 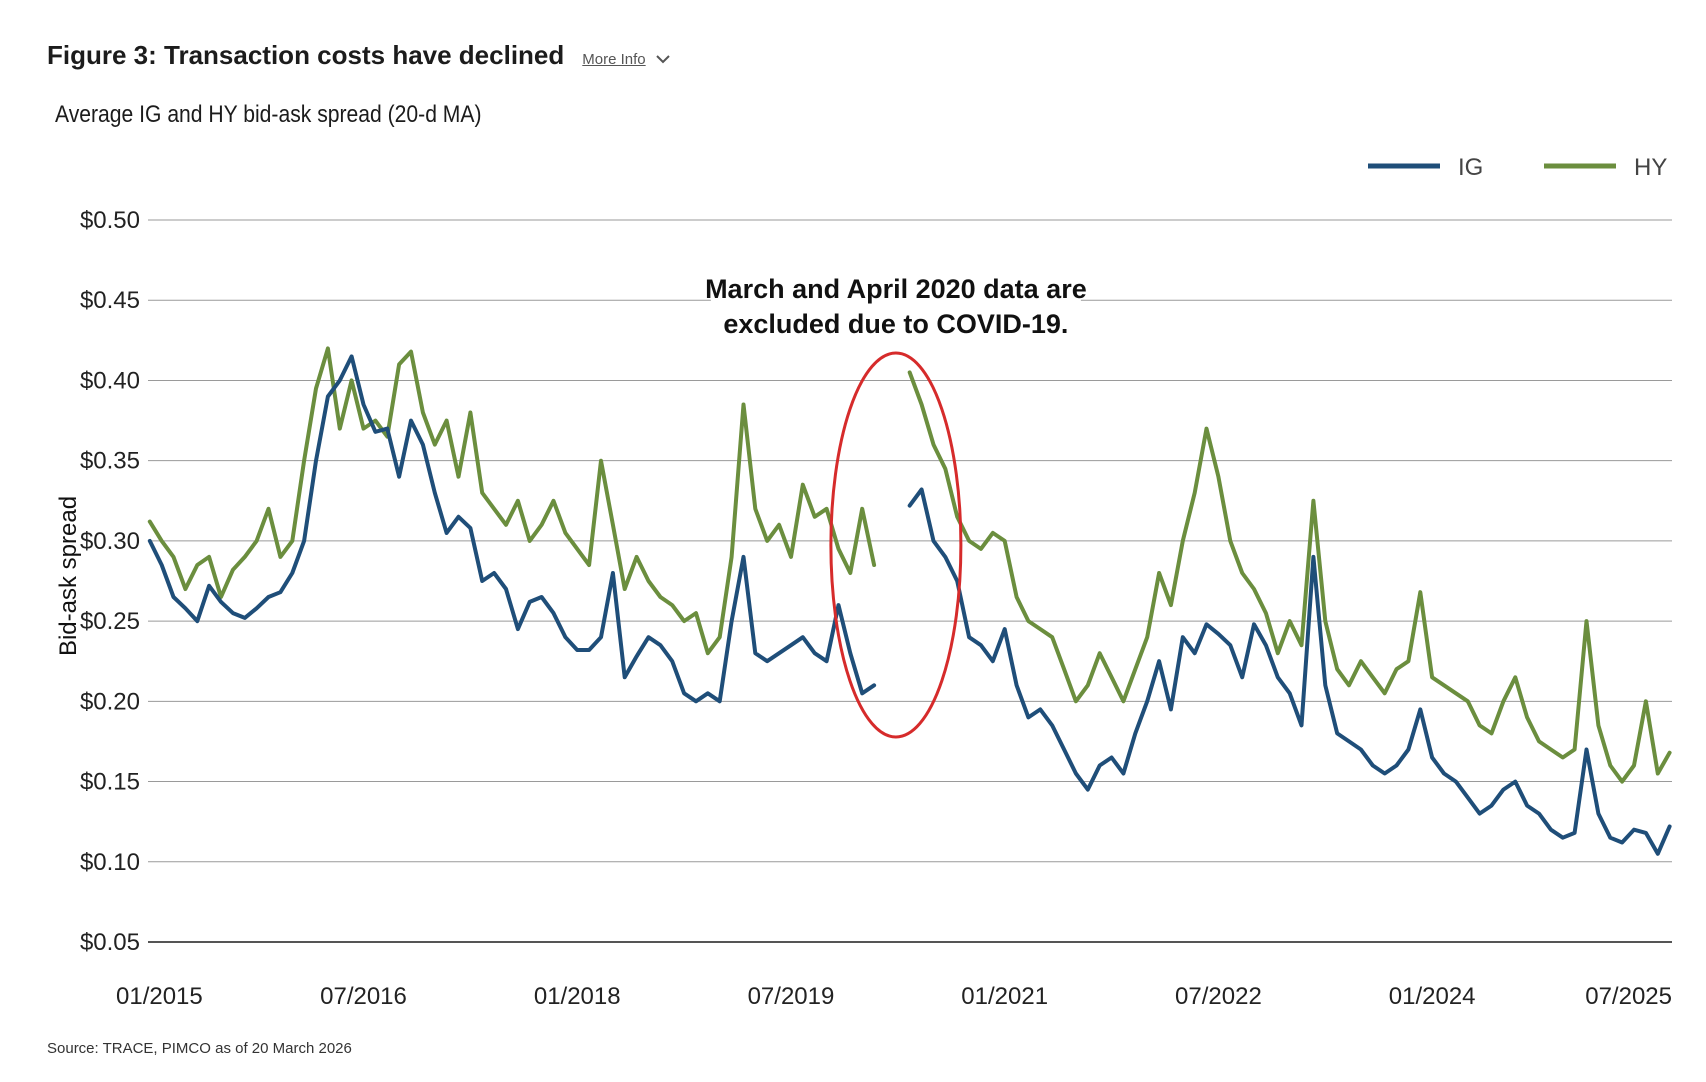 I want to click on y-tick-label: $0.05, so click(x=110, y=942).